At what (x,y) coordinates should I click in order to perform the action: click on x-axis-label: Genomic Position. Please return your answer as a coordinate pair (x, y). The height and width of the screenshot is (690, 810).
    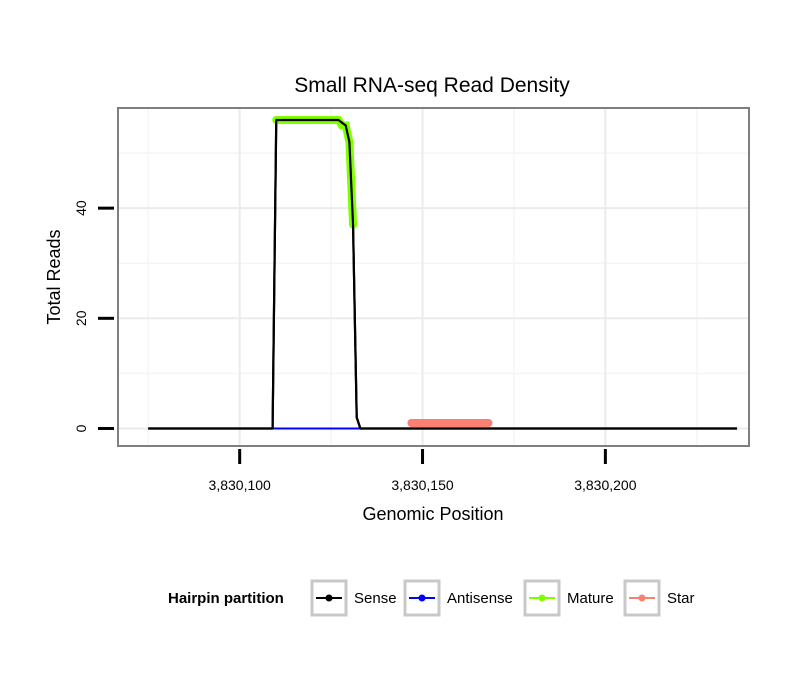
    Looking at the image, I should click on (432, 514).